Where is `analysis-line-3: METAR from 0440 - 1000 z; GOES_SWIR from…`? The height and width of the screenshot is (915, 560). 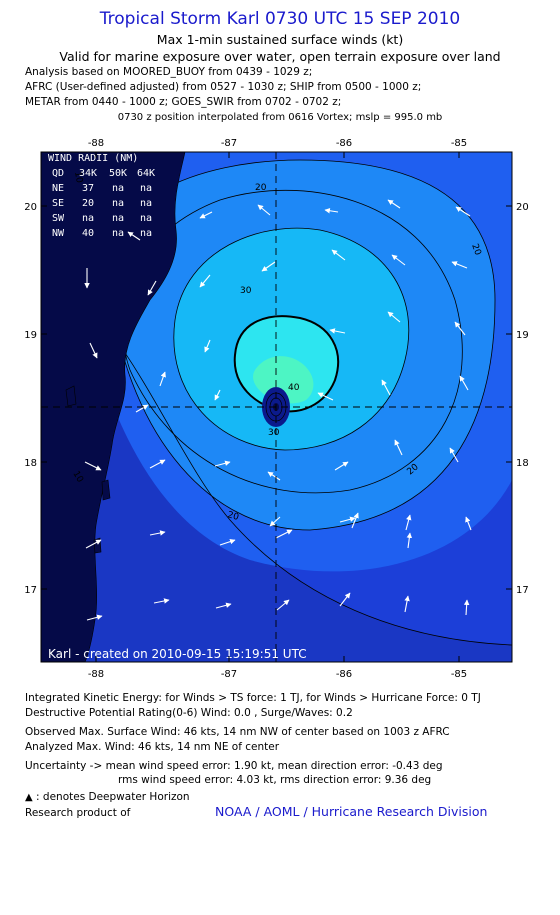
analysis-line-3: METAR from 0440 - 1000 z; GOES_SWIR from… is located at coordinates (183, 102).